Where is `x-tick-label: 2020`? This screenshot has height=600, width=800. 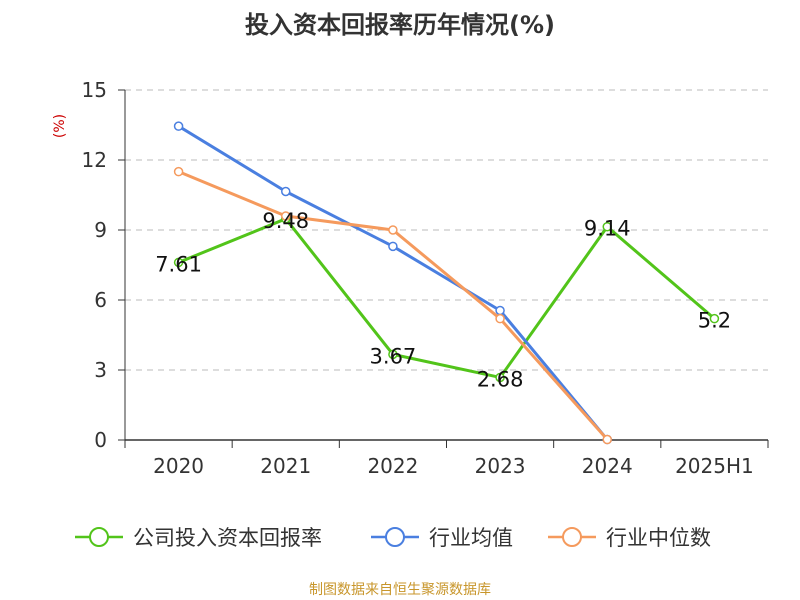
x-tick-label: 2020 is located at coordinates (178, 466).